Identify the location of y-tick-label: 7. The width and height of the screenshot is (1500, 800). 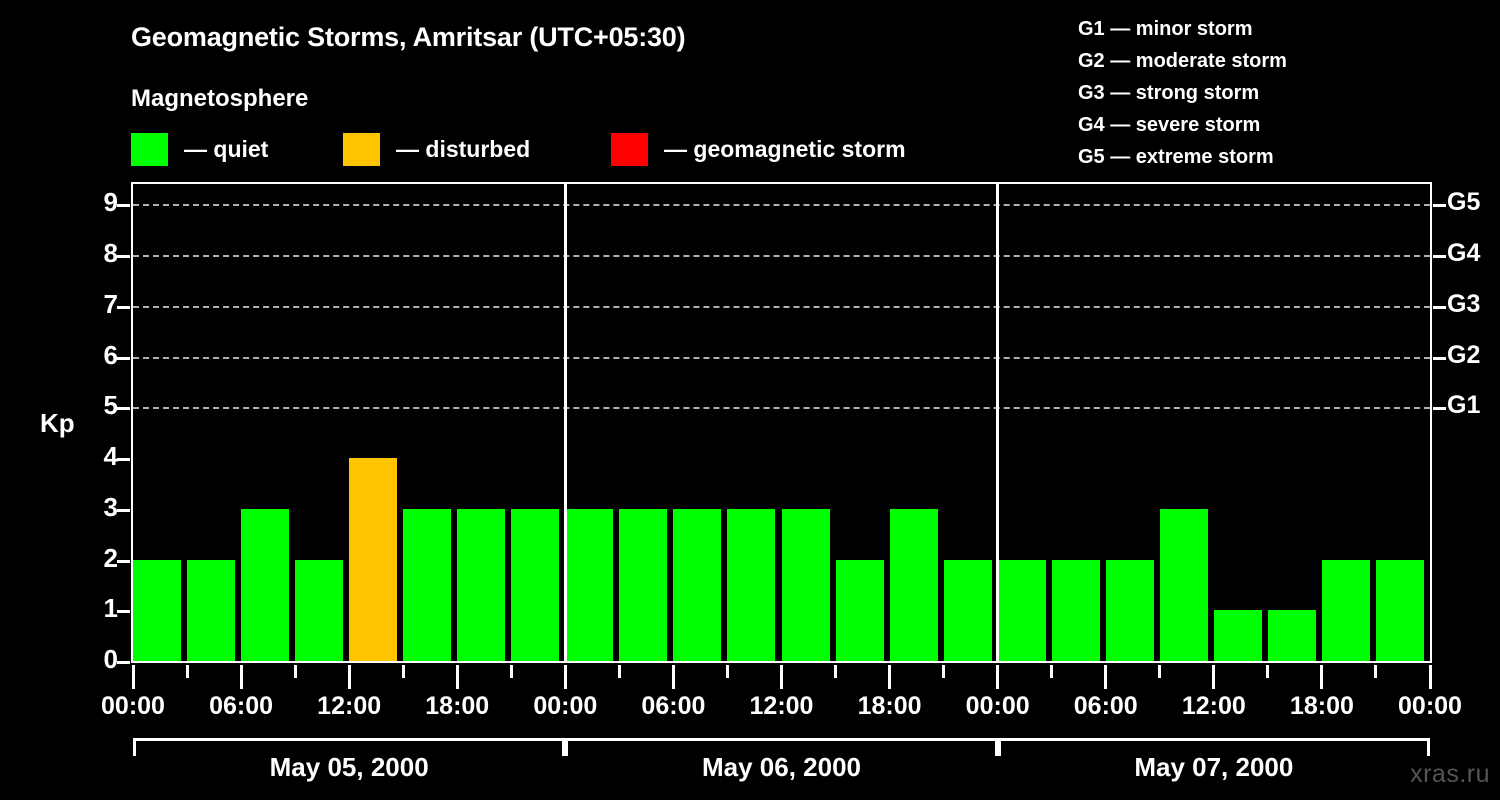
(110, 303).